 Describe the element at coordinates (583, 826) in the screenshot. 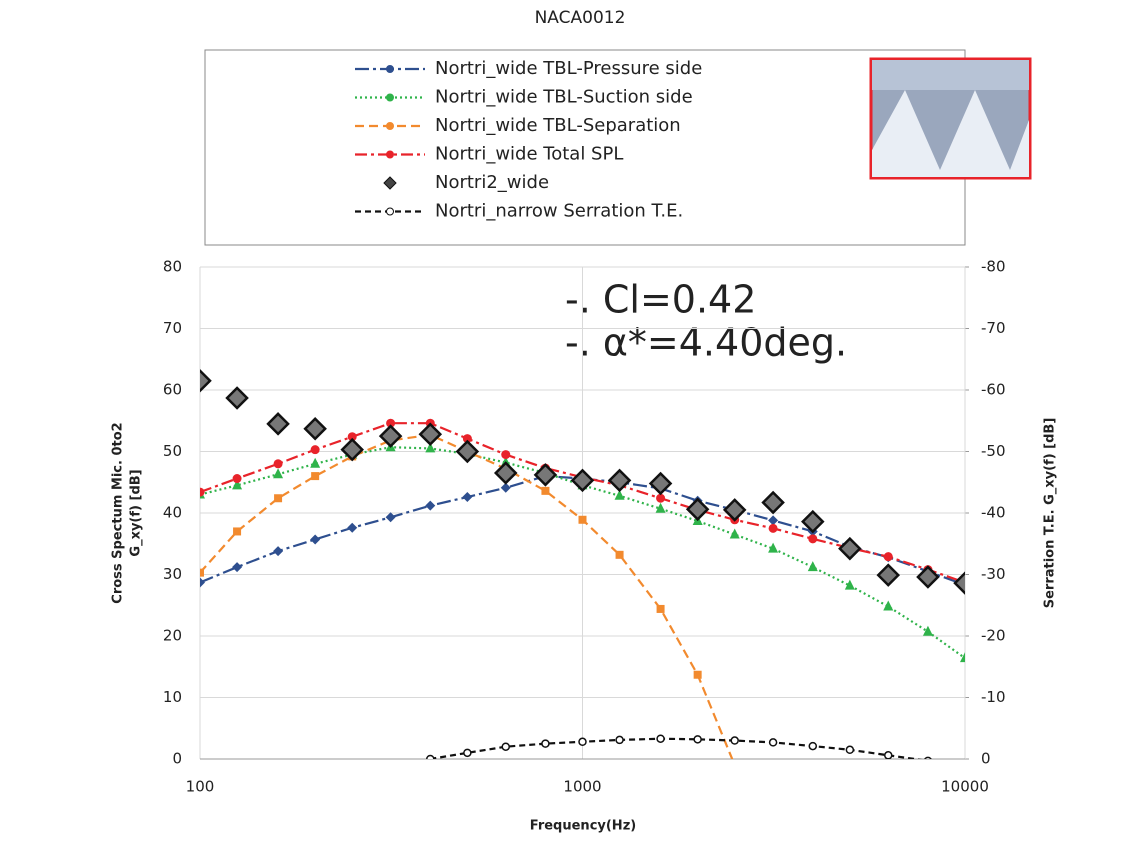

I see `x-axis-label: Frequency(Hz)` at that location.